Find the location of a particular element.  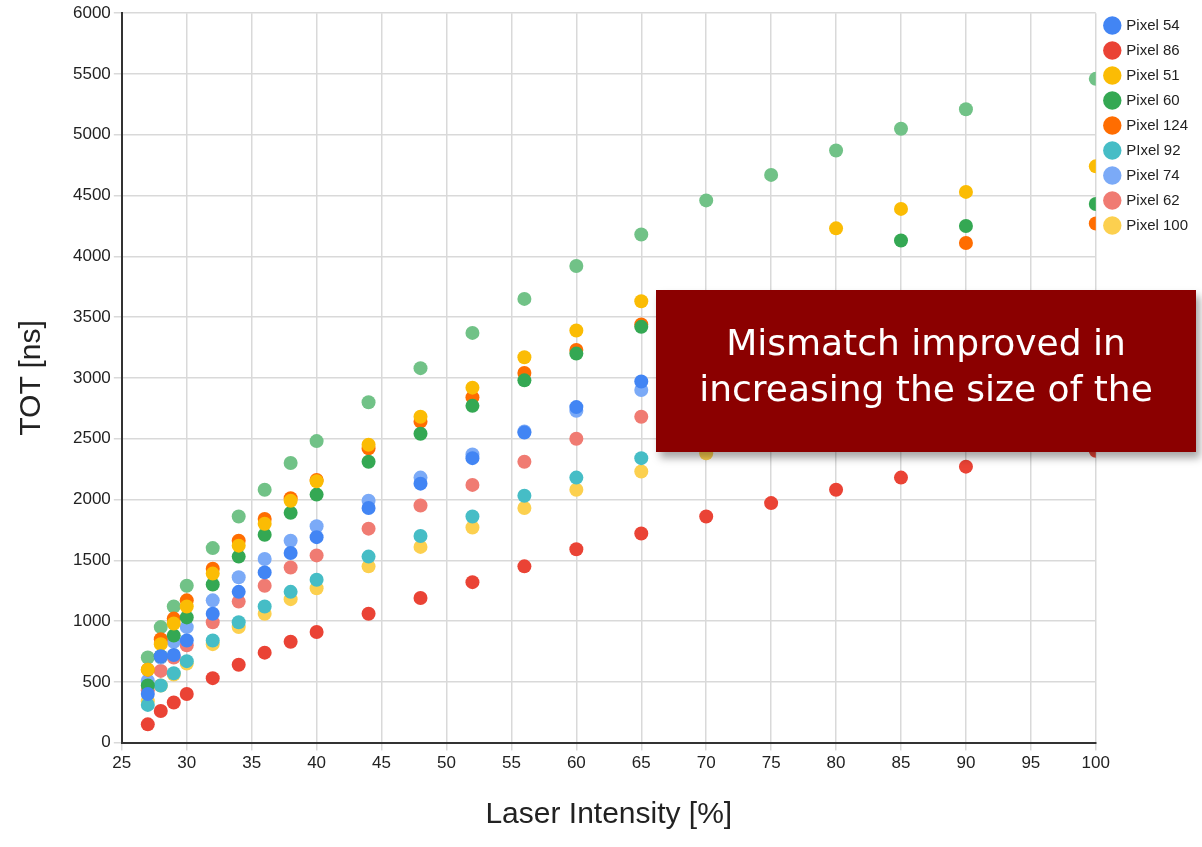

y-tick-label: 1000 is located at coordinates (91, 620).